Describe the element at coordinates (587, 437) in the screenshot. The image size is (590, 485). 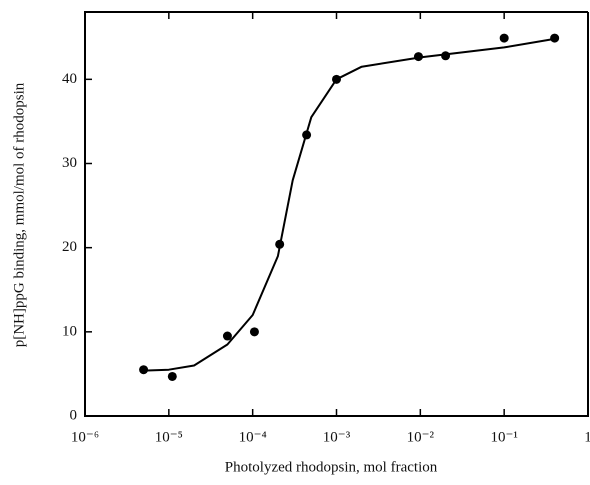
I see `x-tick-label: 1` at that location.